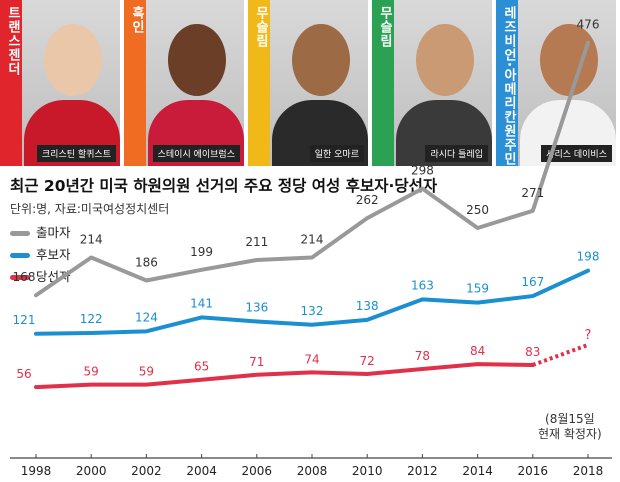 The height and width of the screenshot is (482, 620). What do you see at coordinates (201, 471) in the screenshot?
I see `x-tick-label: 2004` at bounding box center [201, 471].